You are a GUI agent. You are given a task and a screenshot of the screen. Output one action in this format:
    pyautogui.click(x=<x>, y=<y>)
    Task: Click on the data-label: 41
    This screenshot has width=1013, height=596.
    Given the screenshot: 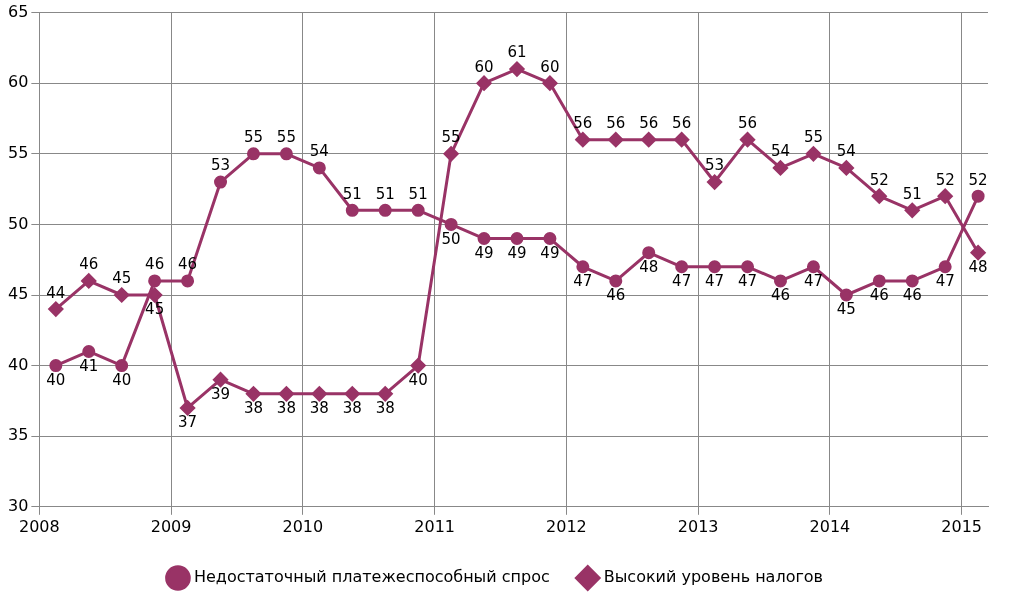 What is the action you would take?
    pyautogui.click(x=89, y=365)
    